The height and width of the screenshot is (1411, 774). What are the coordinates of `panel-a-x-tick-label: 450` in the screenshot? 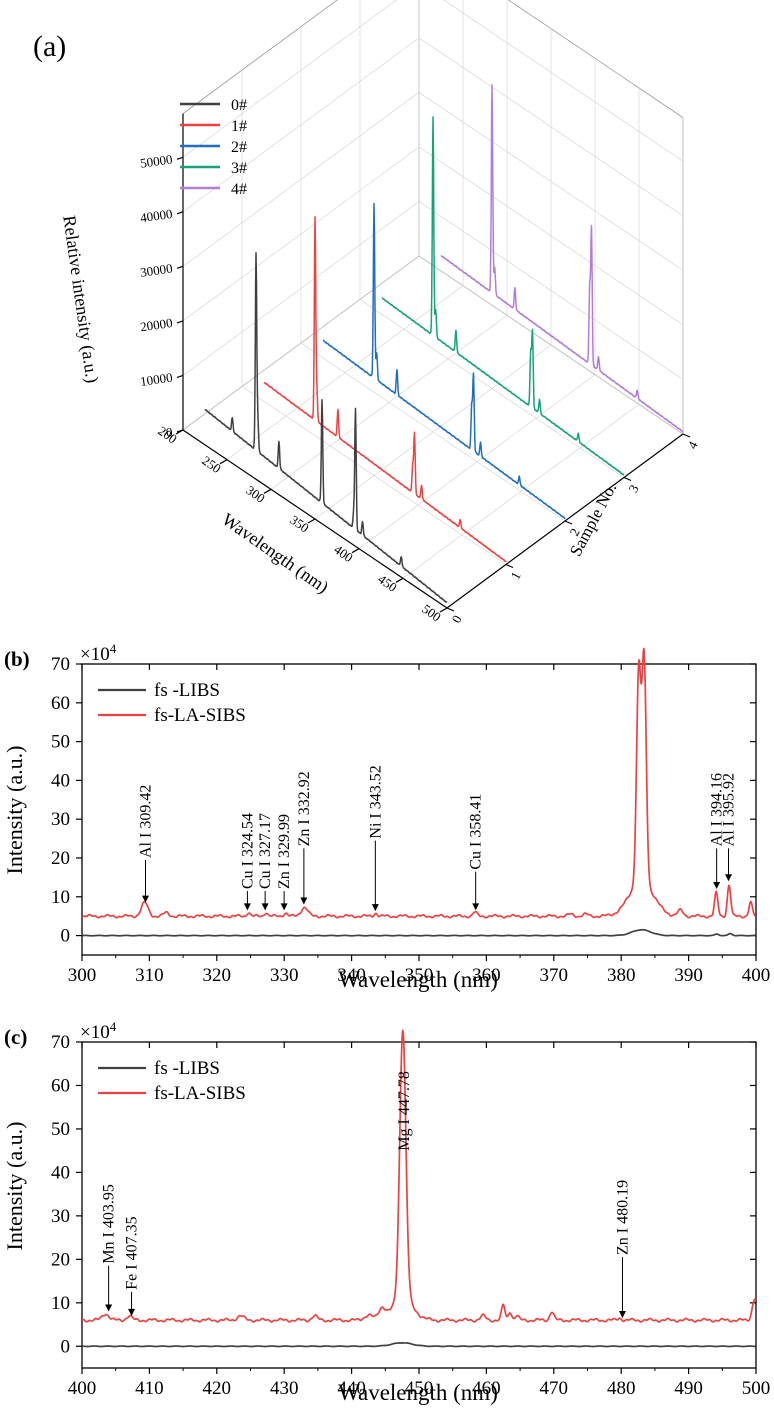 It's located at (387, 582).